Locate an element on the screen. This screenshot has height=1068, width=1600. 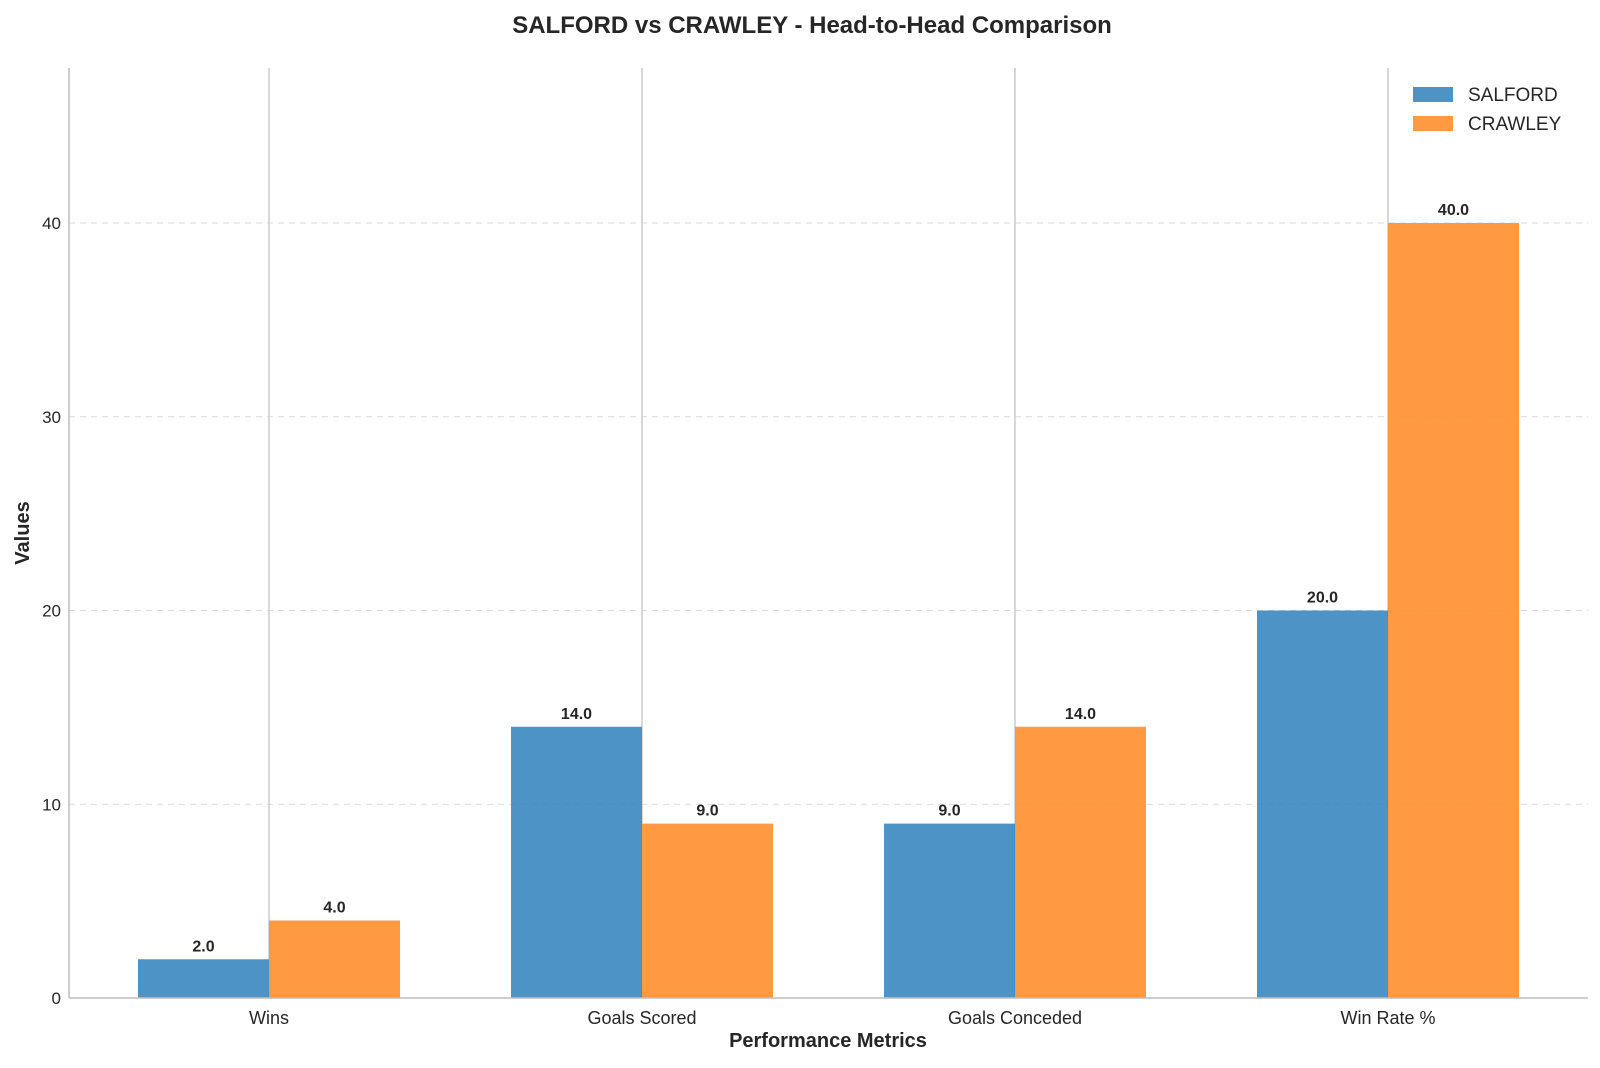
x-tick-label: Goals Scored is located at coordinates (641, 1018).